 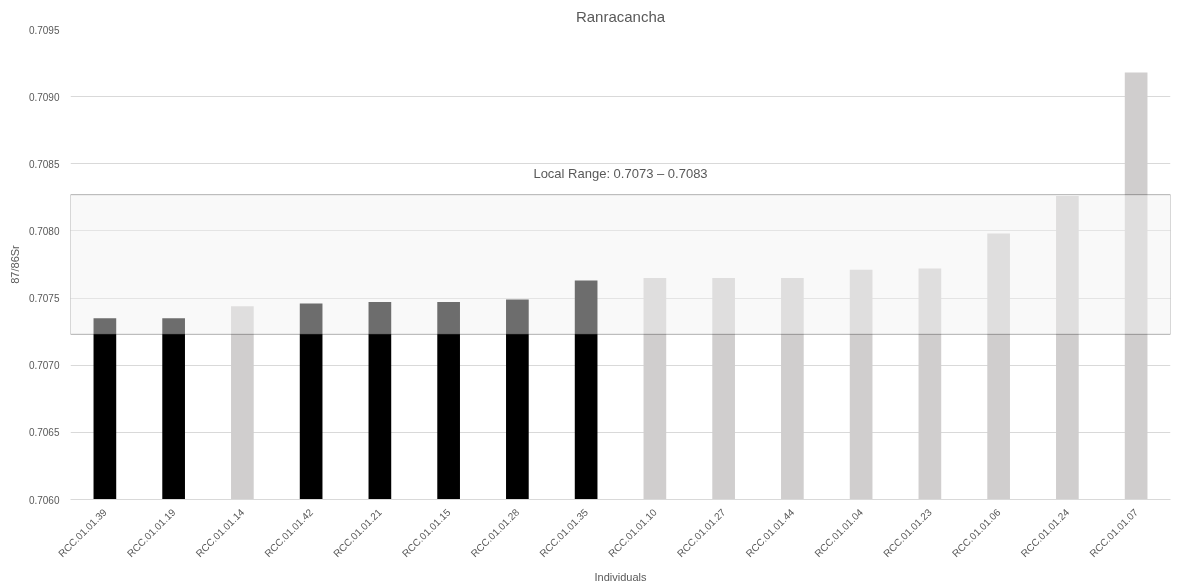 I want to click on y-axis-title: 87/86Sr, so click(x=14, y=264).